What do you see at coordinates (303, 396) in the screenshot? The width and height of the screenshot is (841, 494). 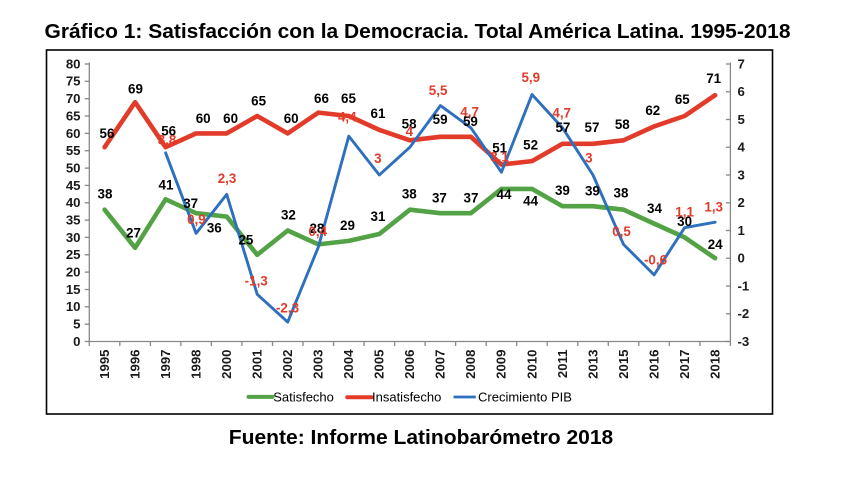 I see `svg-text: Satisfecho` at bounding box center [303, 396].